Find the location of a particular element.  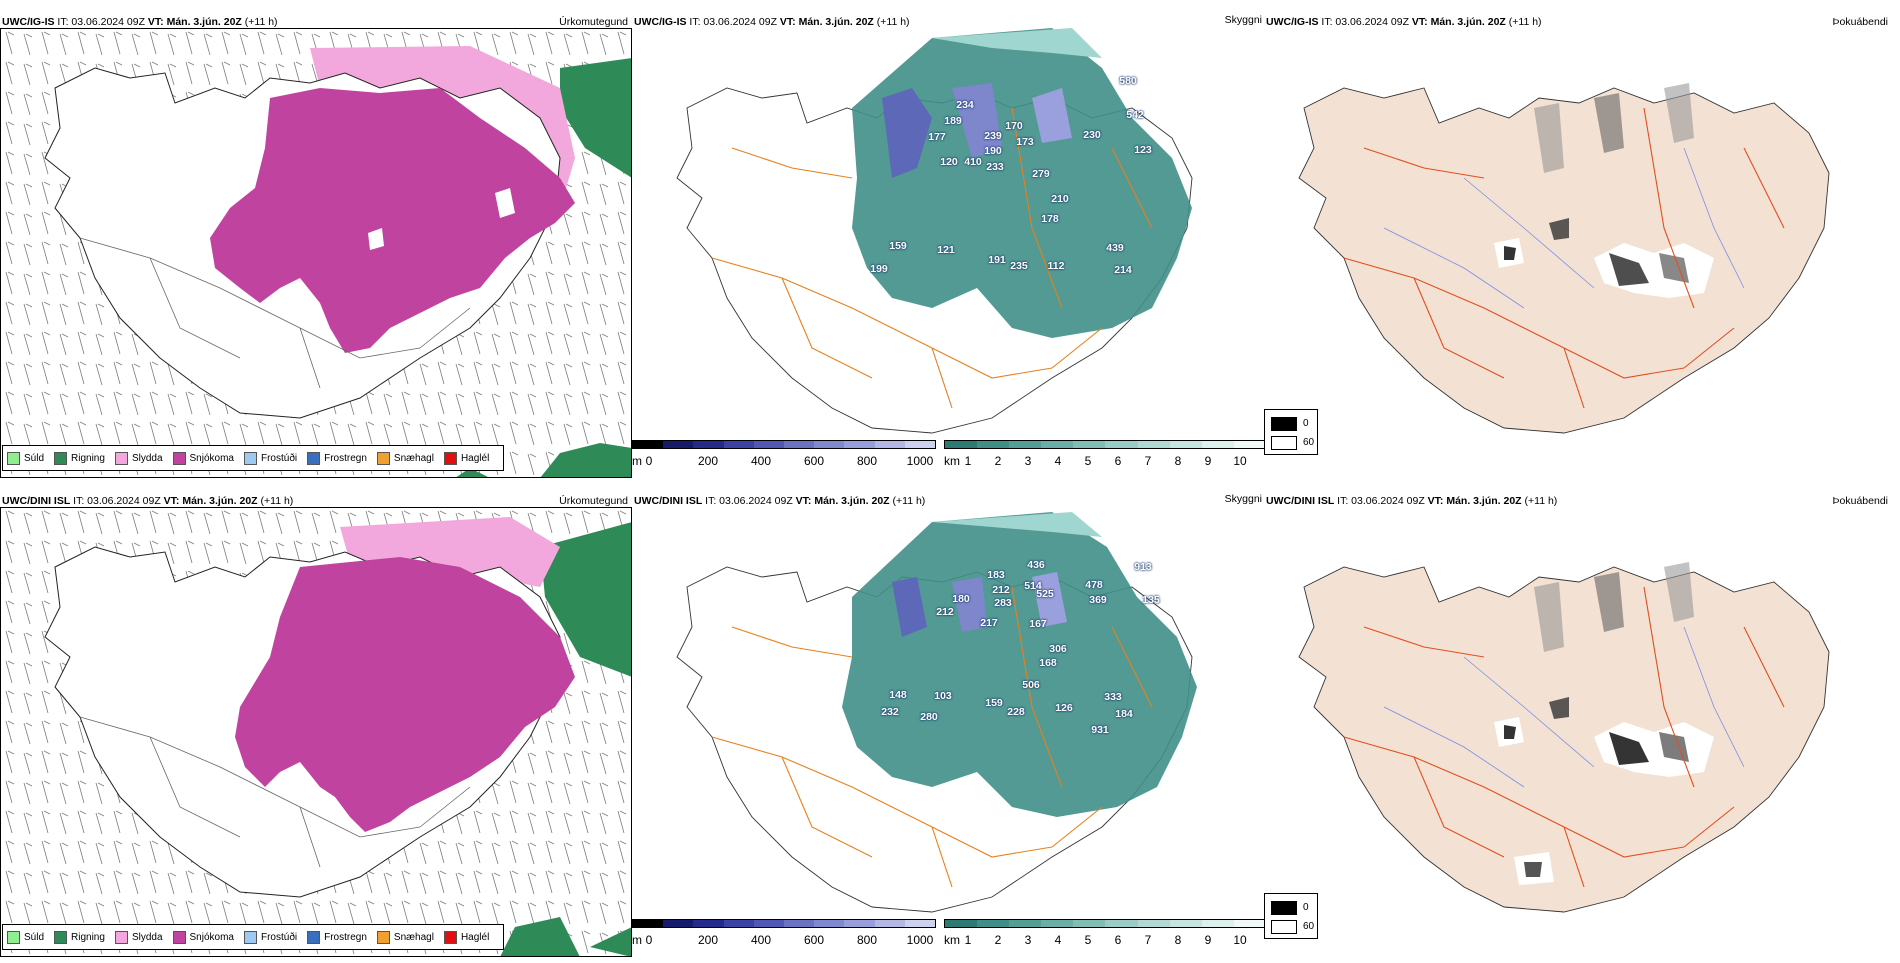

visibility-value: 228 is located at coordinates (1016, 712).